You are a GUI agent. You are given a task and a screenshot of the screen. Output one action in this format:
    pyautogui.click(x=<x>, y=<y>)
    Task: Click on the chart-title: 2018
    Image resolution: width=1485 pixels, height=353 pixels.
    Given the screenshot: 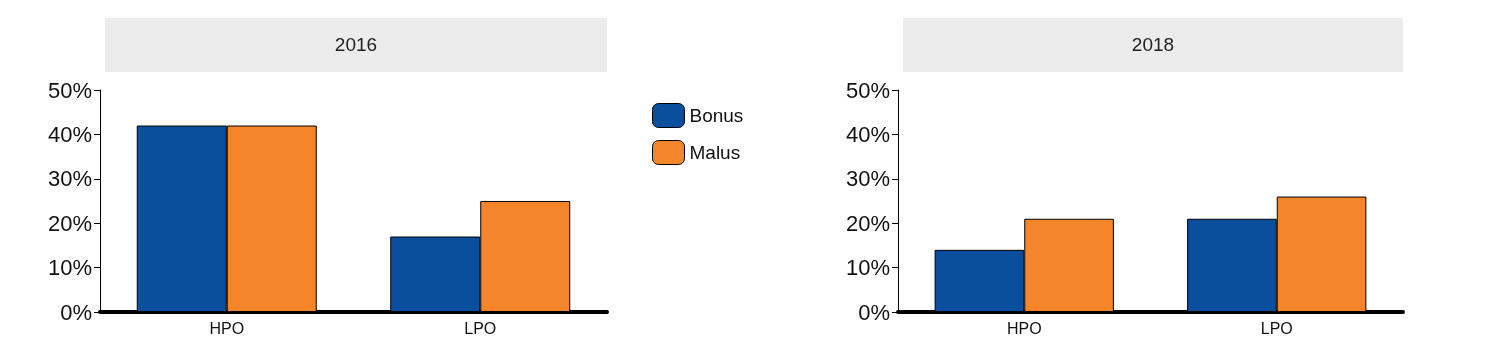 What is the action you would take?
    pyautogui.click(x=1153, y=45)
    